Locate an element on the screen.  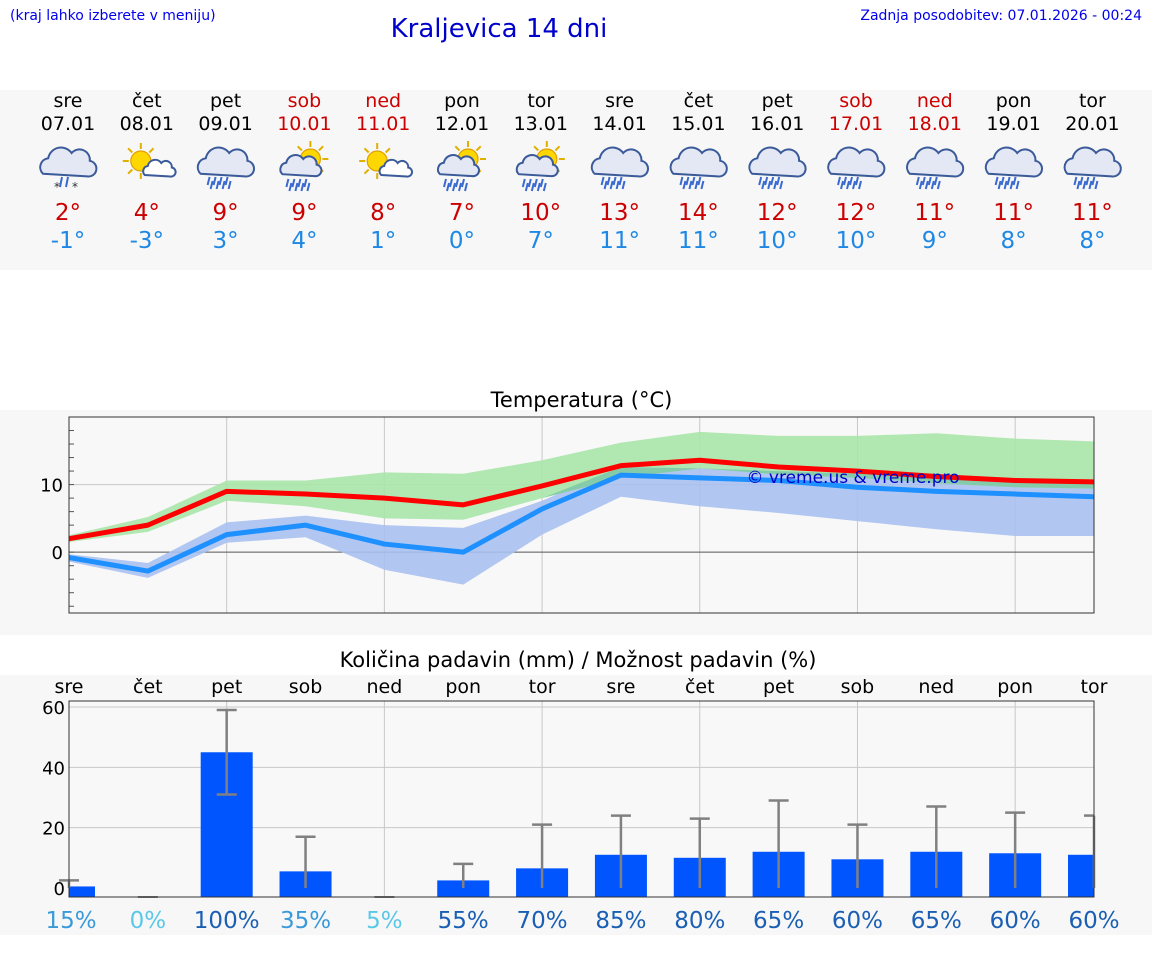
precip-probability: 60% is located at coordinates (1015, 921).